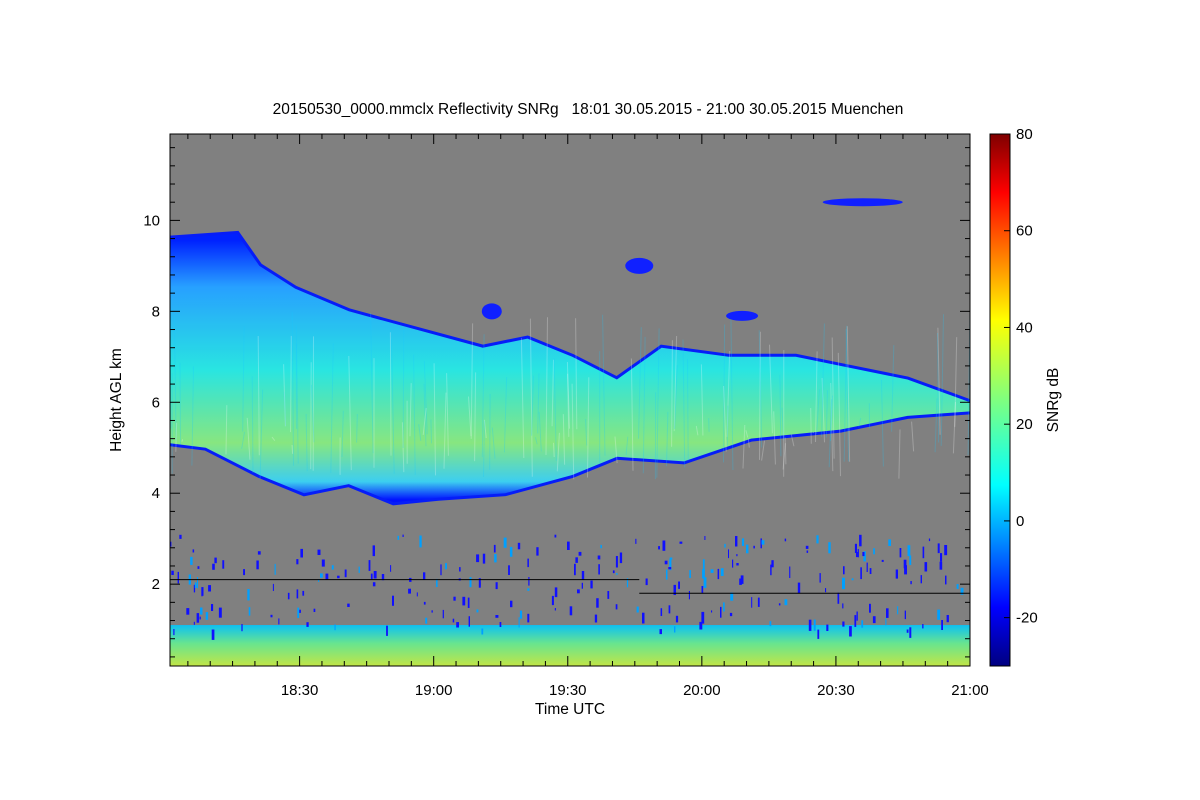 This screenshot has width=1200, height=800. Describe the element at coordinates (1027, 618) in the screenshot. I see `colorbar-tick-label: -20` at that location.